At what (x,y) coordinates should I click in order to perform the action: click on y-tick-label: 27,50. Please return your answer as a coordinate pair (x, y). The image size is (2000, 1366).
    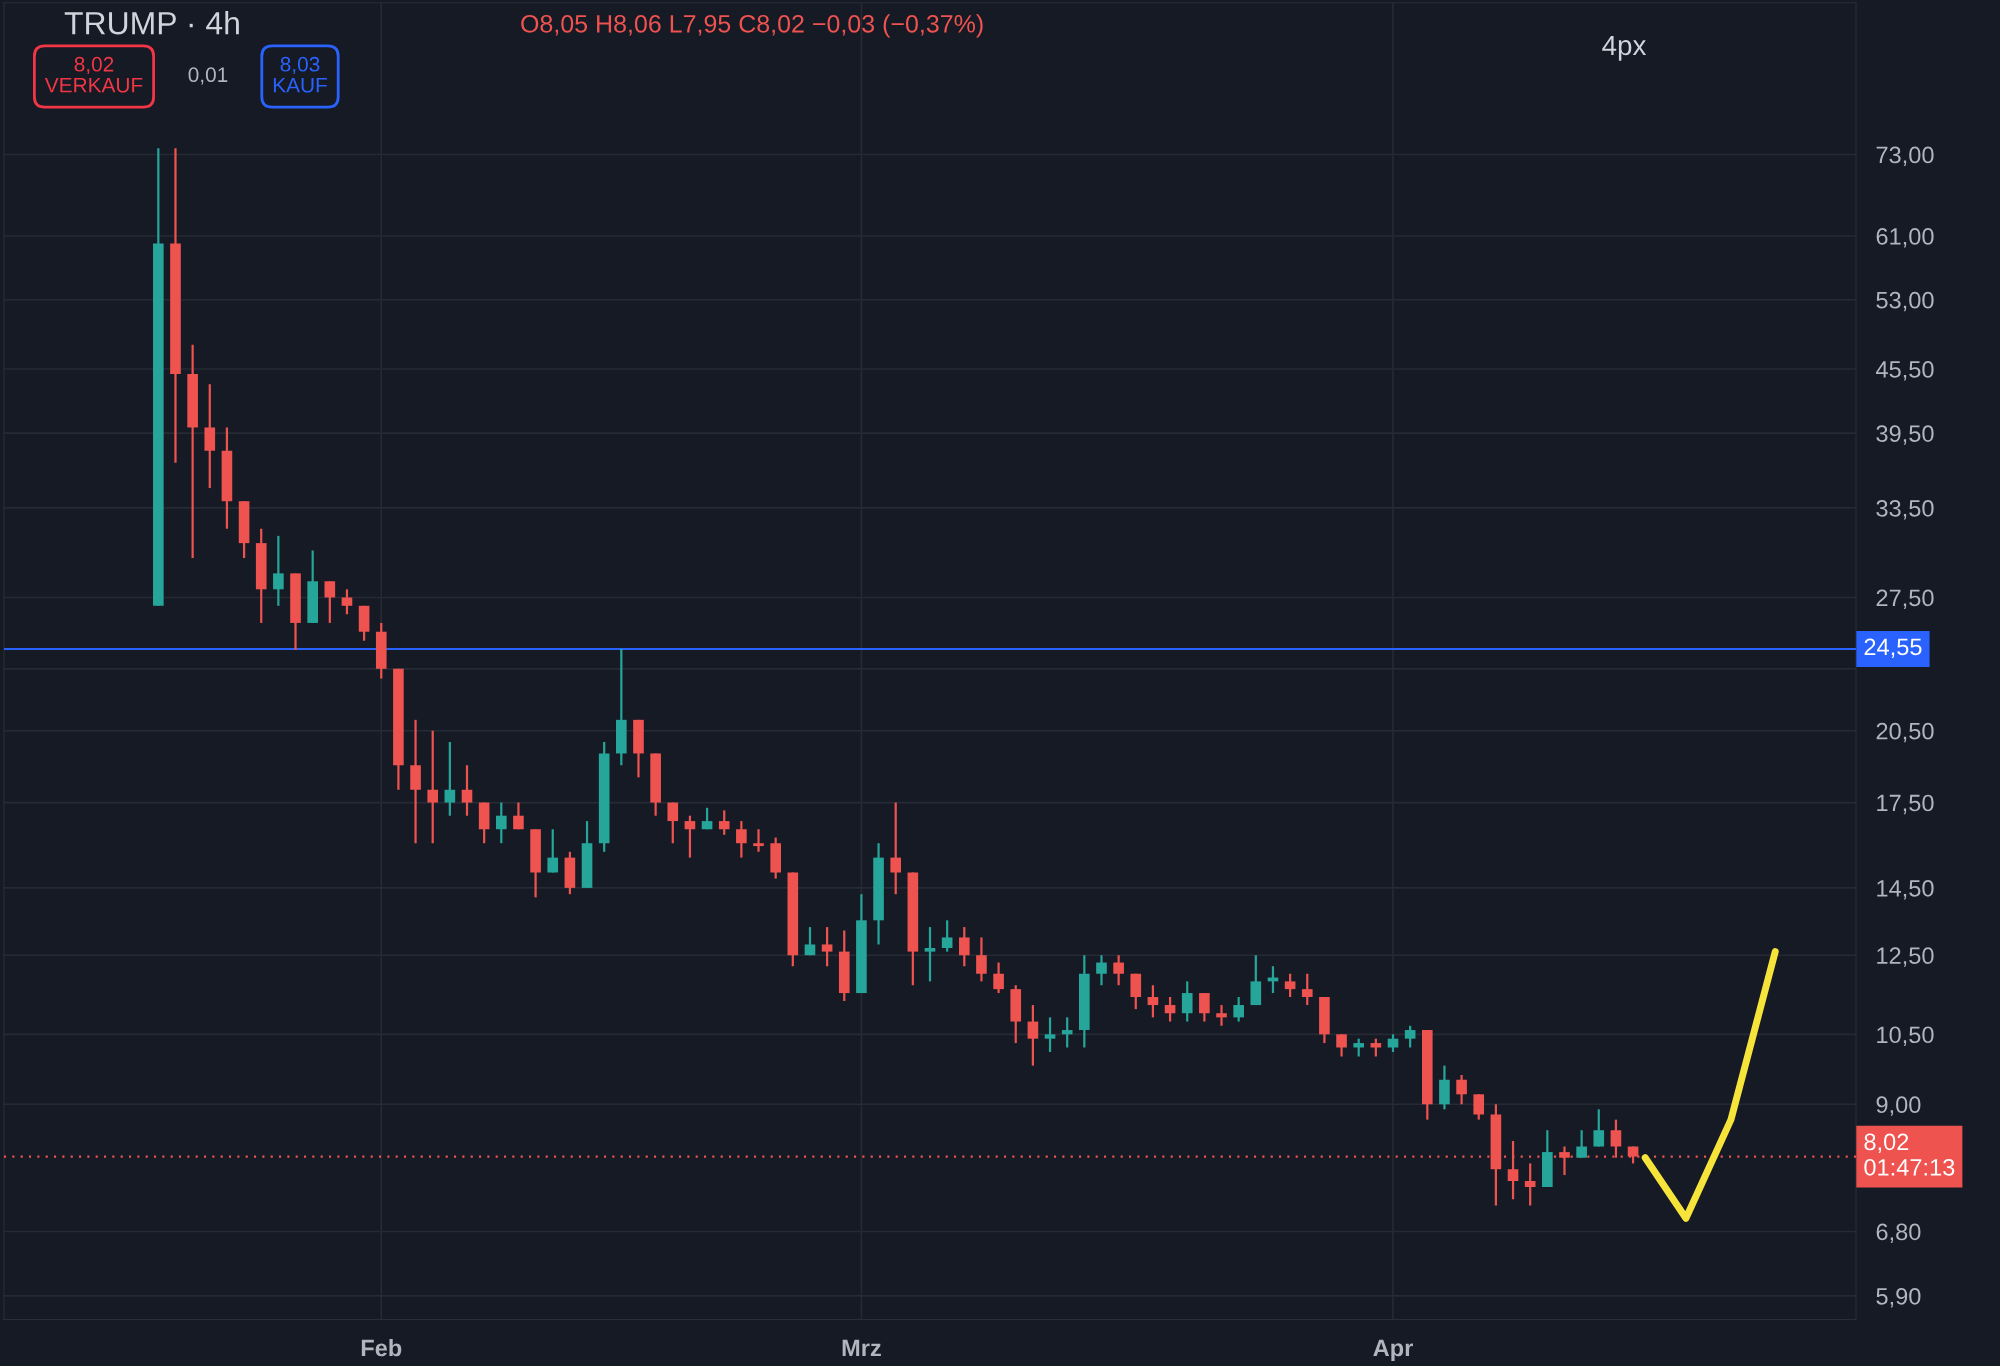
    Looking at the image, I should click on (1905, 599).